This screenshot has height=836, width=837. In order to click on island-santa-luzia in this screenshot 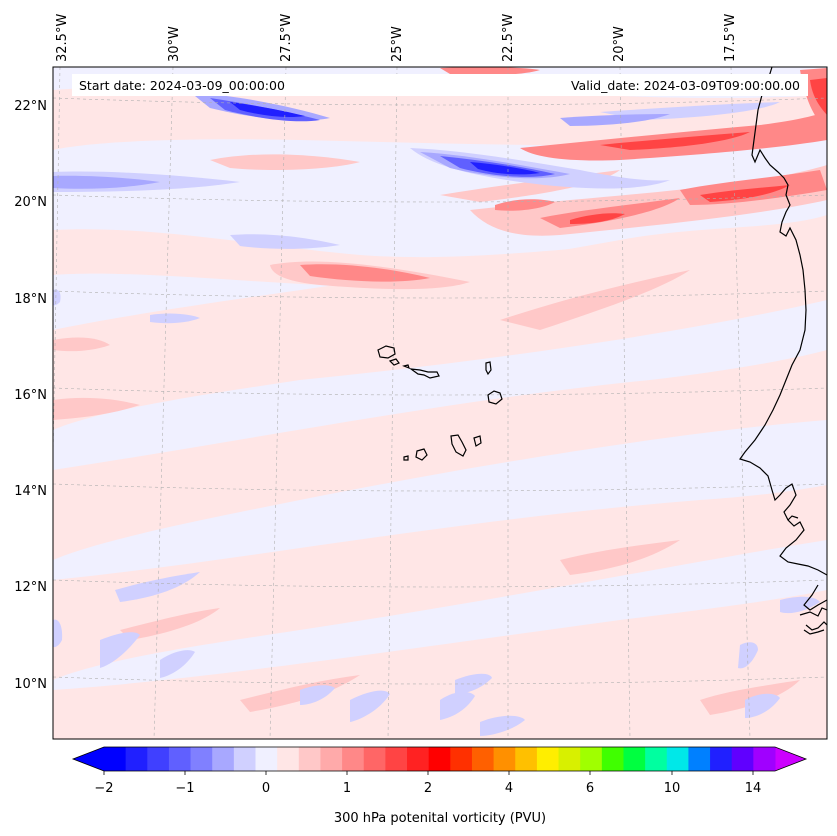, I will do `click(406, 367)`.